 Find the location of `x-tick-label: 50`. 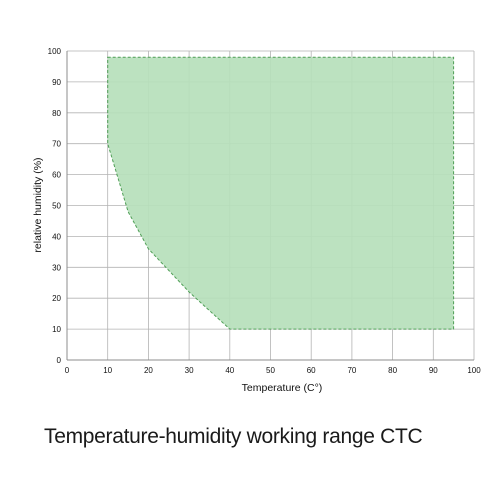

x-tick-label: 50 is located at coordinates (270, 370).